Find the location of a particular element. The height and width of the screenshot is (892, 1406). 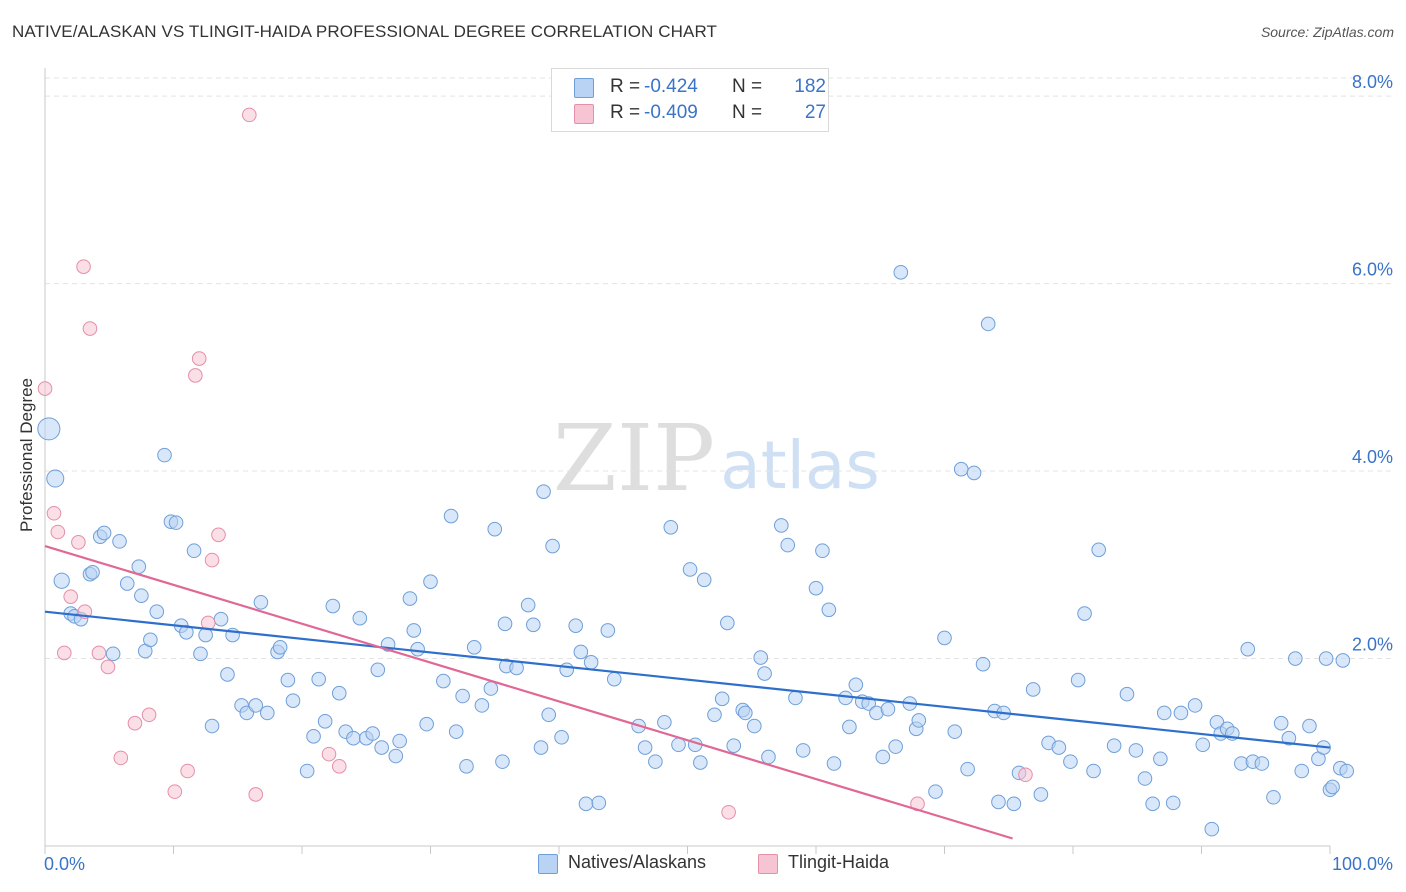

correlation-legend: R = -0.424 N = 182 R = -0.409 N = 27 is located at coordinates (690, 100).